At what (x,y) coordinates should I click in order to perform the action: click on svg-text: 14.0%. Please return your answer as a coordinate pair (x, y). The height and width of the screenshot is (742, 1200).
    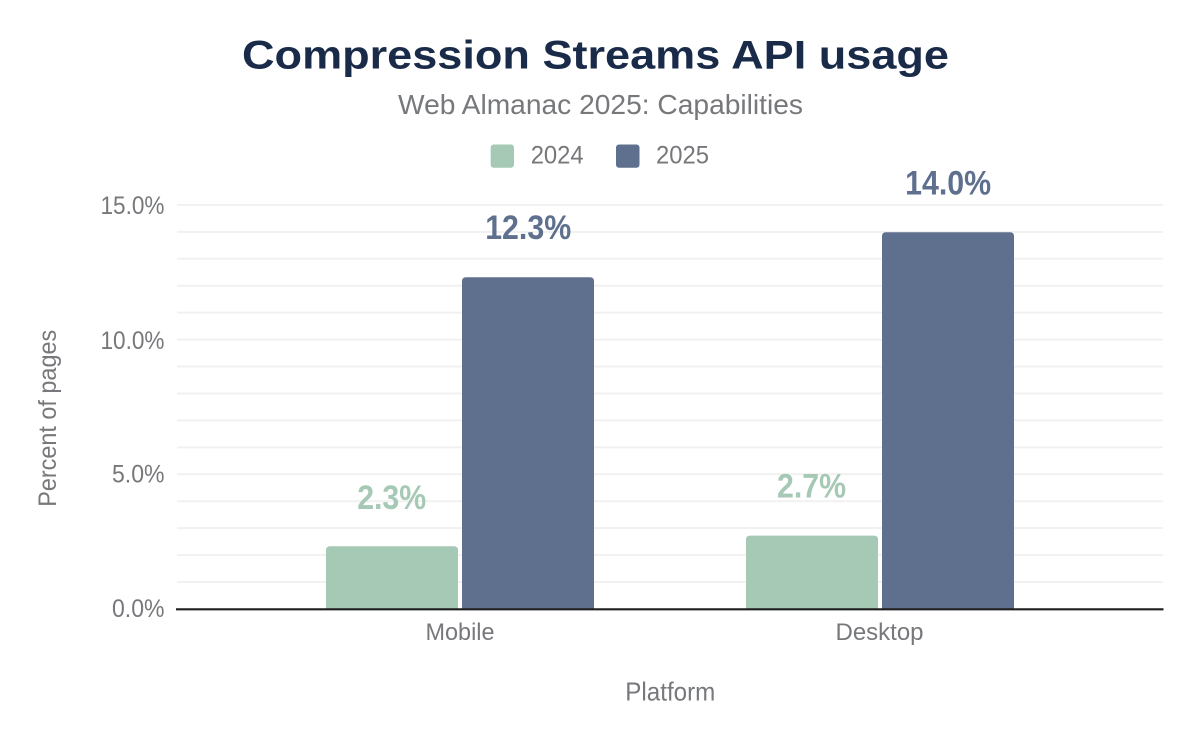
    Looking at the image, I should click on (948, 183).